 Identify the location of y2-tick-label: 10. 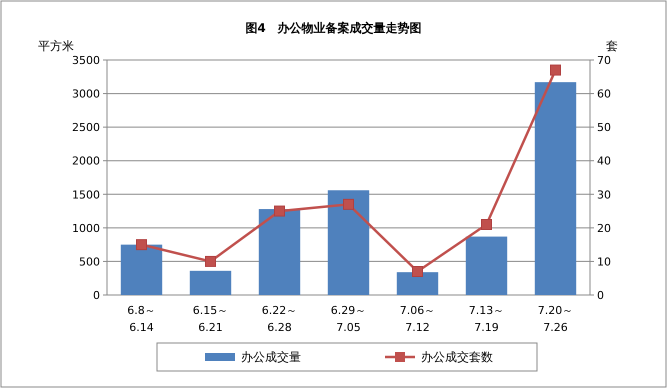
(604, 261).